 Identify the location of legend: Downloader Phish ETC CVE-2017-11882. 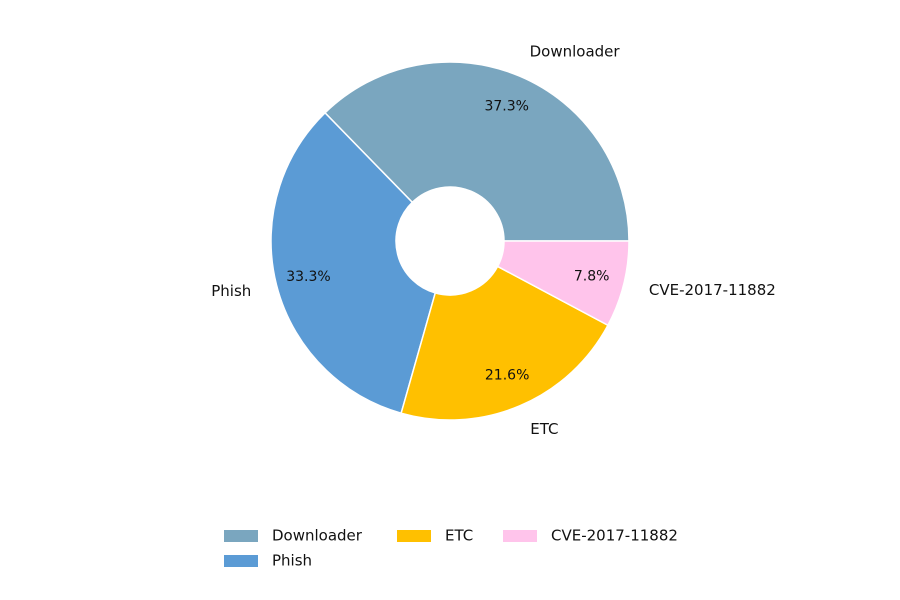
(451, 548).